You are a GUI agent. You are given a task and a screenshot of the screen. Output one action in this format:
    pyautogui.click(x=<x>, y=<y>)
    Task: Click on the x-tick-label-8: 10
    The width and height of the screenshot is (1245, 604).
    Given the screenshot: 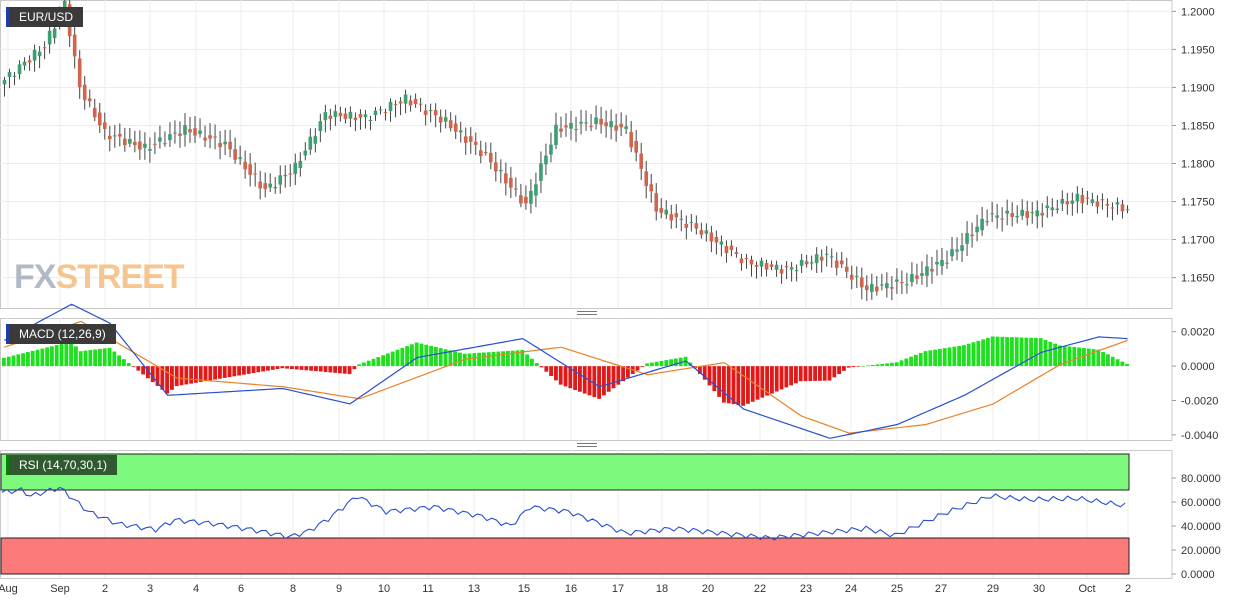 What is the action you would take?
    pyautogui.click(x=384, y=589)
    